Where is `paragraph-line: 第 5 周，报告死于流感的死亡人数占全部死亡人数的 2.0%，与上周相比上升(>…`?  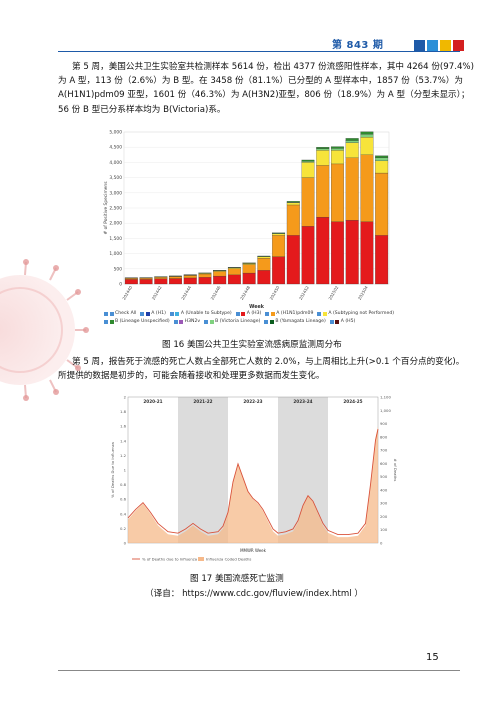
paragraph-line: 第 5 周，报告死于流感的死亡人数占全部死亡人数的 2.0%，与上周相比上升(>… is located at coordinates (268, 362).